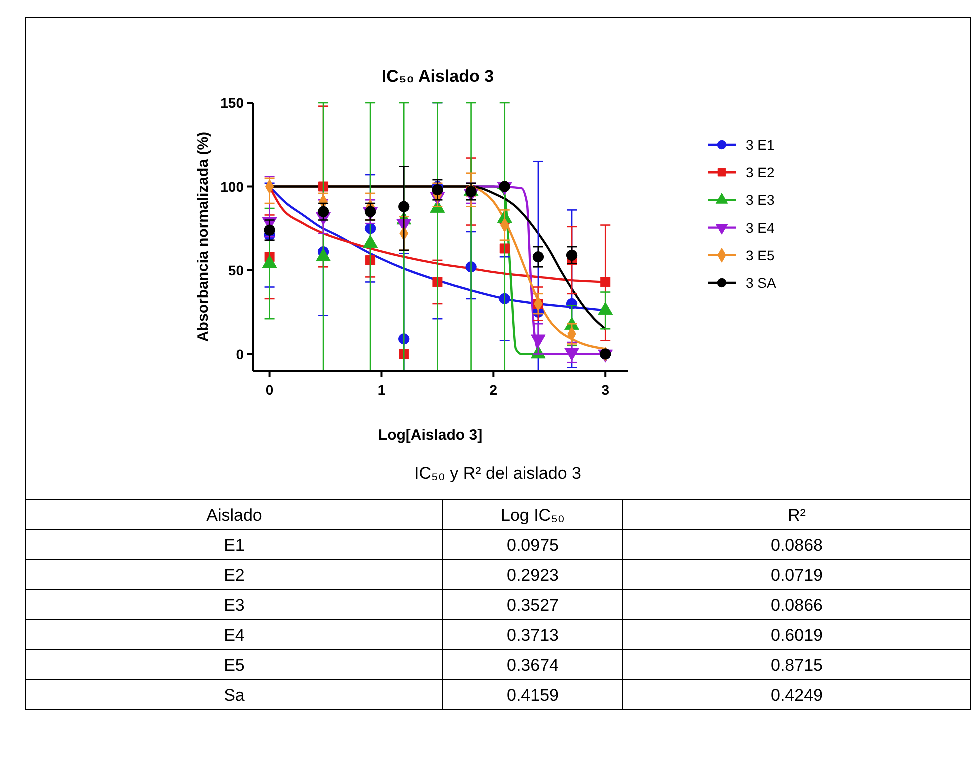  I want to click on chart-title: IC₅₀ y R² del aislado 3, so click(498, 473).